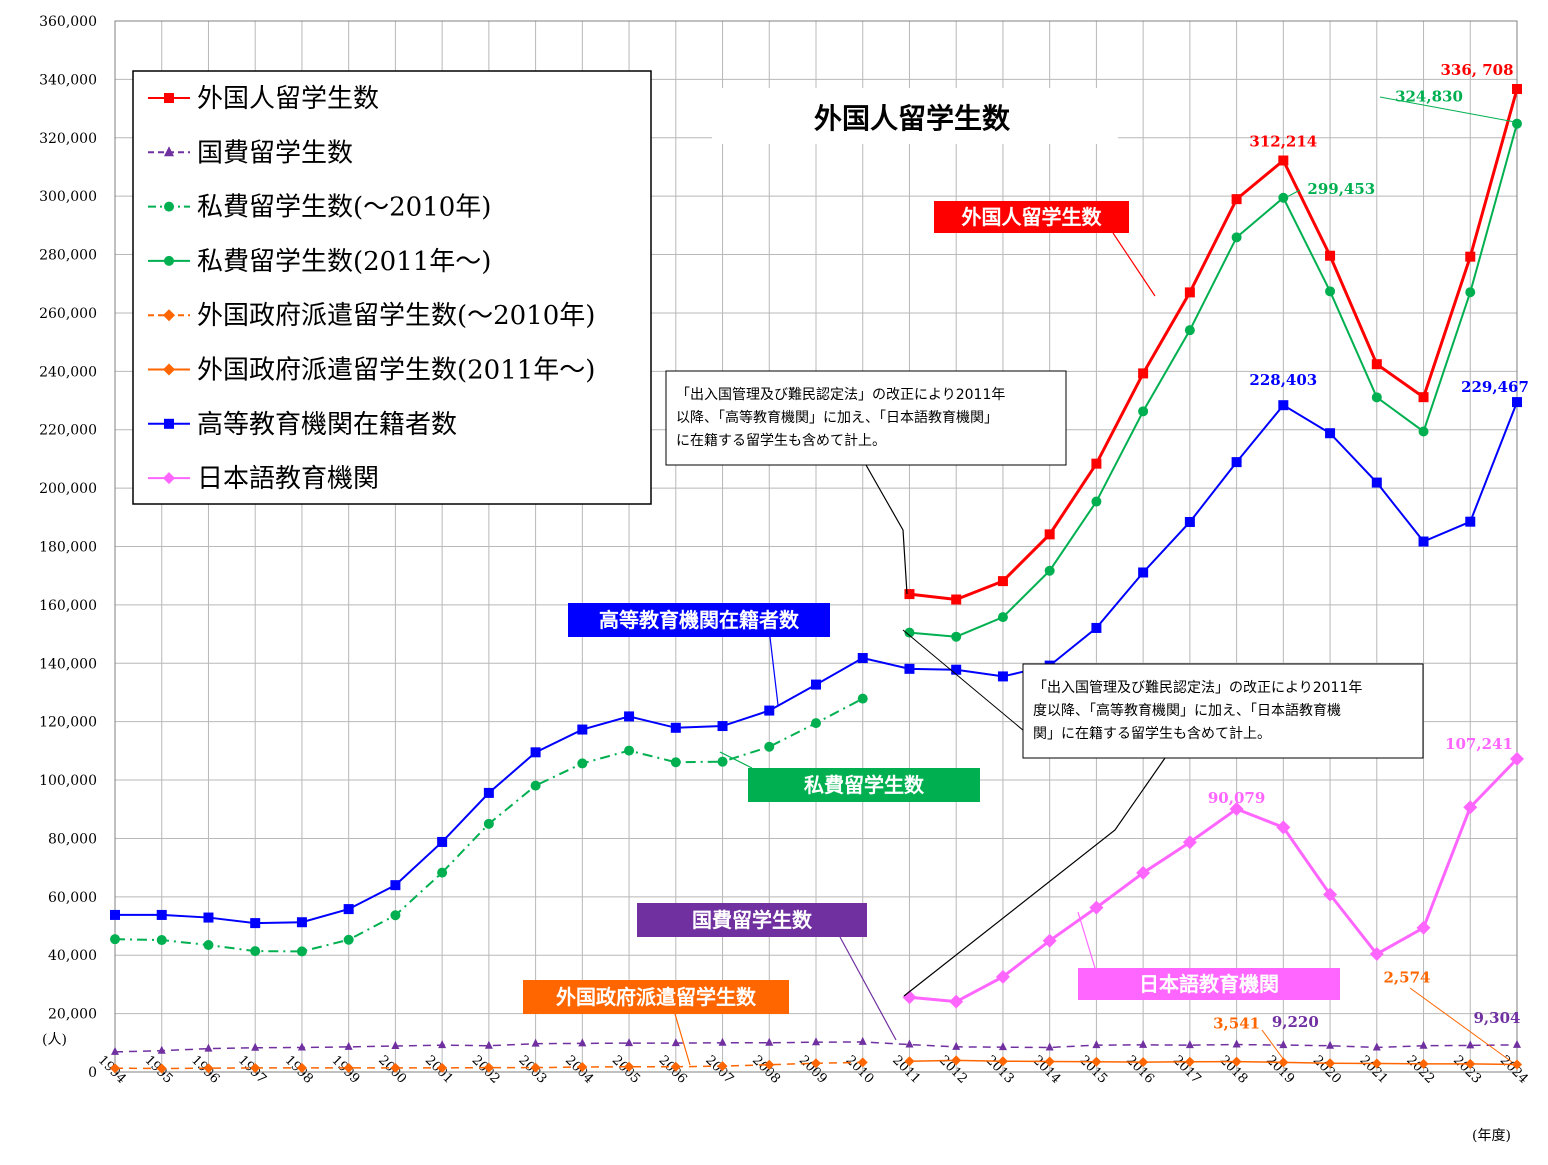  I want to click on x-tick-label: 2011, so click(906, 1070).